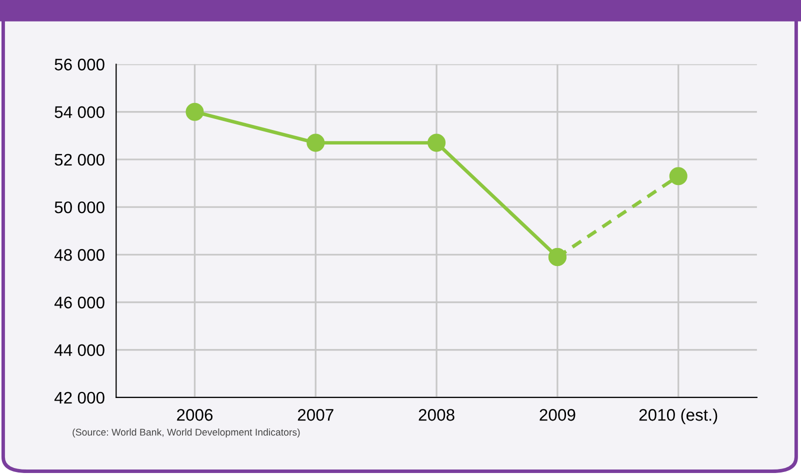 The image size is (801, 476). Describe the element at coordinates (79, 160) in the screenshot. I see `y-tick-label: 52 000` at that location.